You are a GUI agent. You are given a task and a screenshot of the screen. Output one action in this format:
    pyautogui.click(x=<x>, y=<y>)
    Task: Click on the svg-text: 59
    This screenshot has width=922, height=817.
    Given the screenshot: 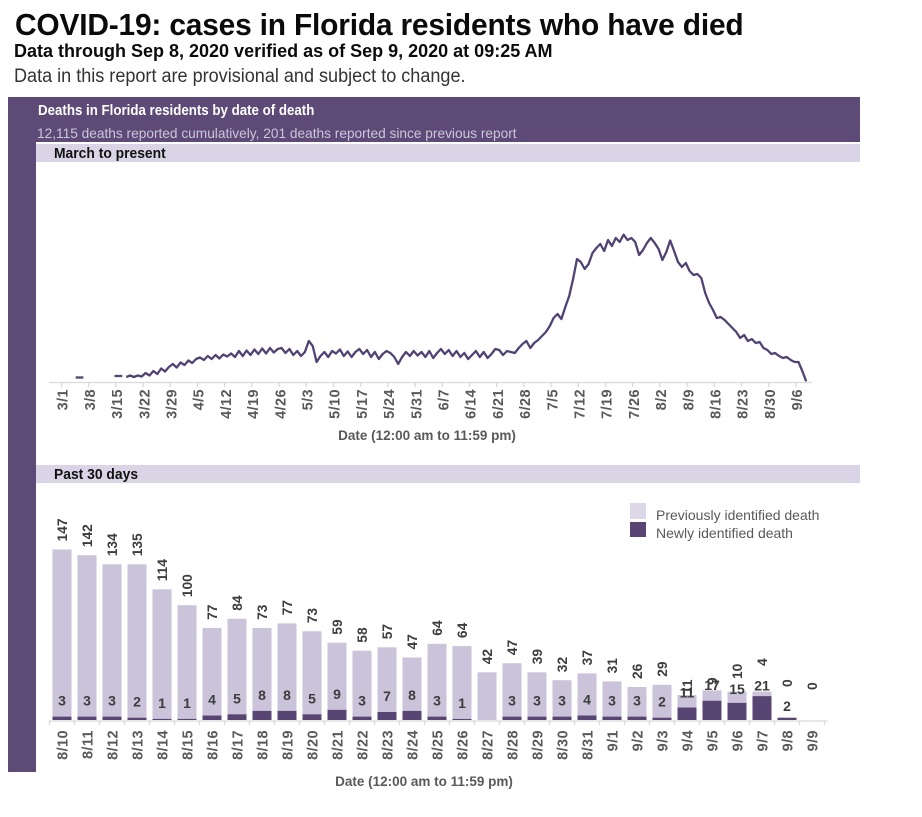 What is the action you would take?
    pyautogui.click(x=337, y=627)
    